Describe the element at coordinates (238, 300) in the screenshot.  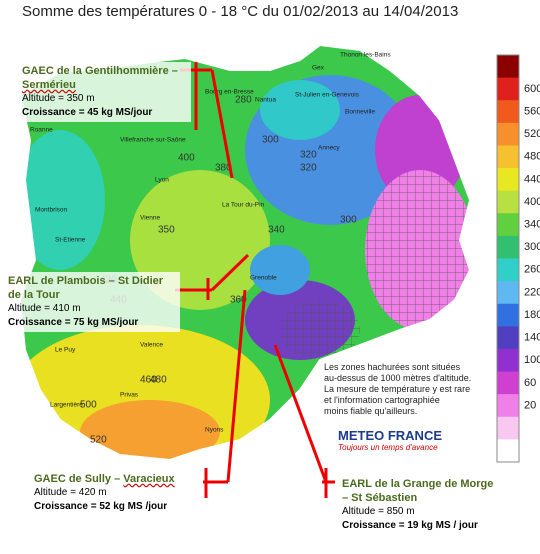
I see `contour-label: 360` at that location.